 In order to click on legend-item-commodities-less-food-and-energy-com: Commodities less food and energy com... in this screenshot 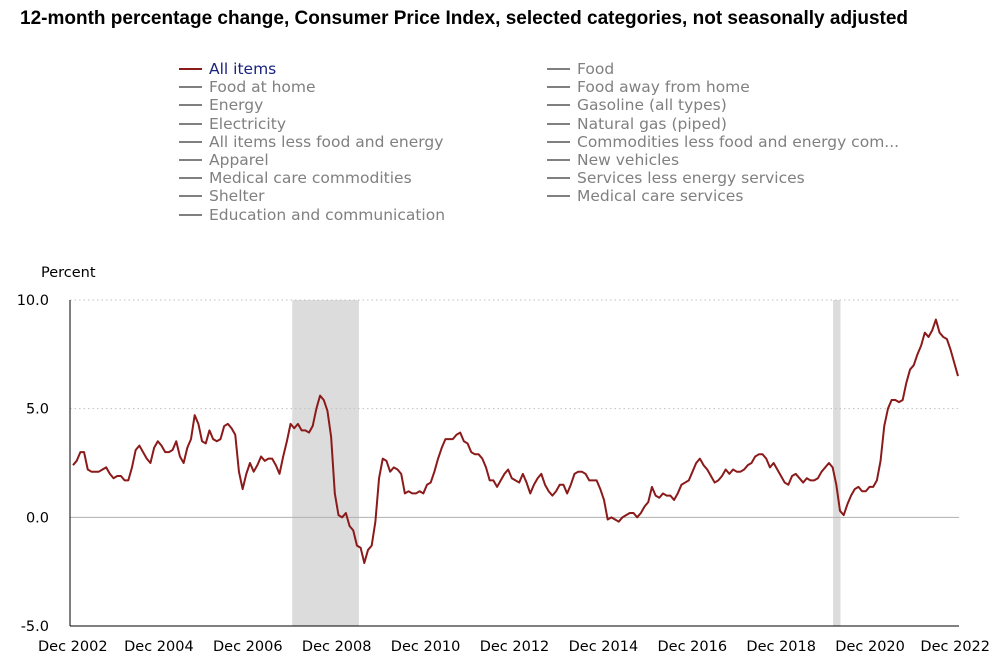, I will do `click(723, 142)`.